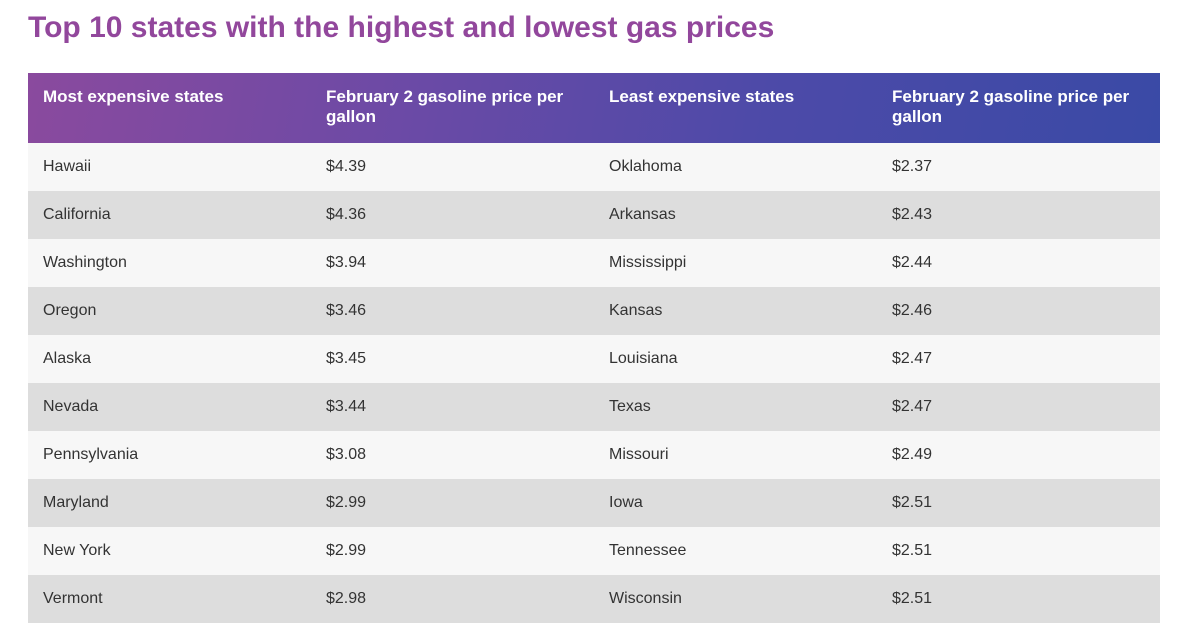 The width and height of the screenshot is (1200, 639). Describe the element at coordinates (346, 262) in the screenshot. I see `expensive-price-cell: $3.94` at that location.